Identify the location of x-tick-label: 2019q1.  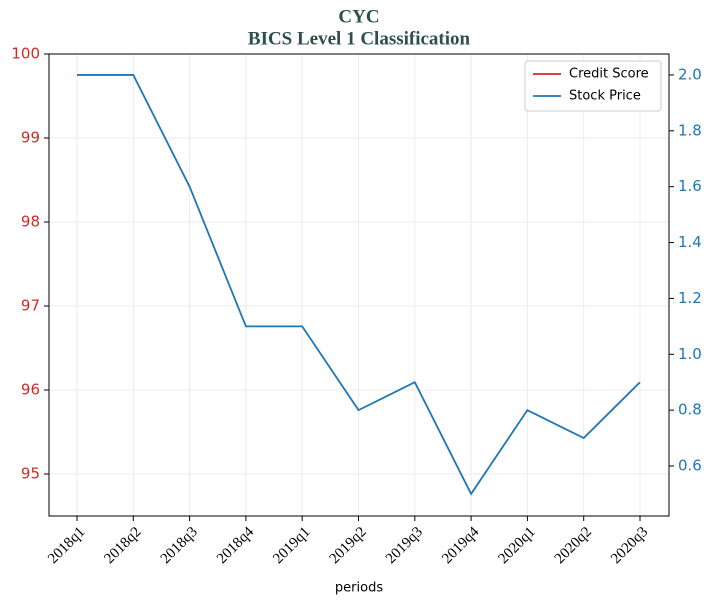
(291, 545).